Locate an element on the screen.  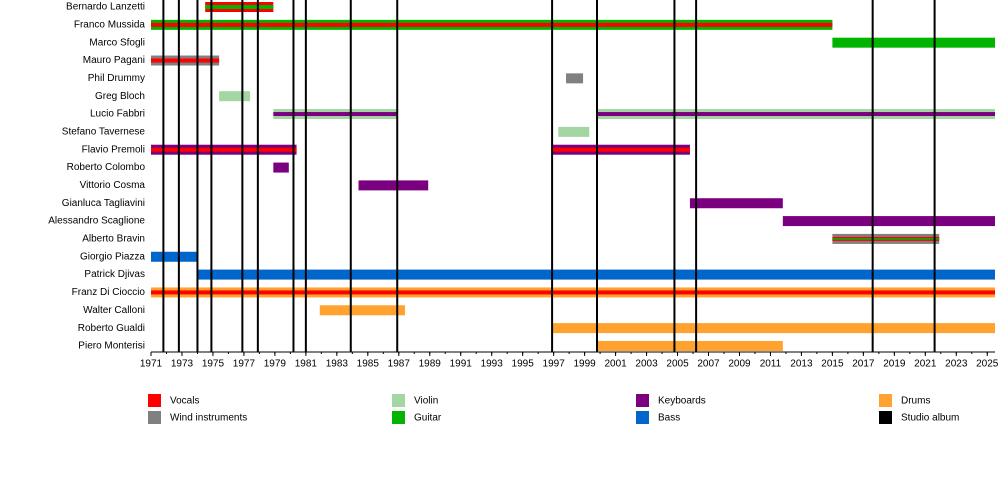
x-tick-label: 2003 is located at coordinates (646, 364).